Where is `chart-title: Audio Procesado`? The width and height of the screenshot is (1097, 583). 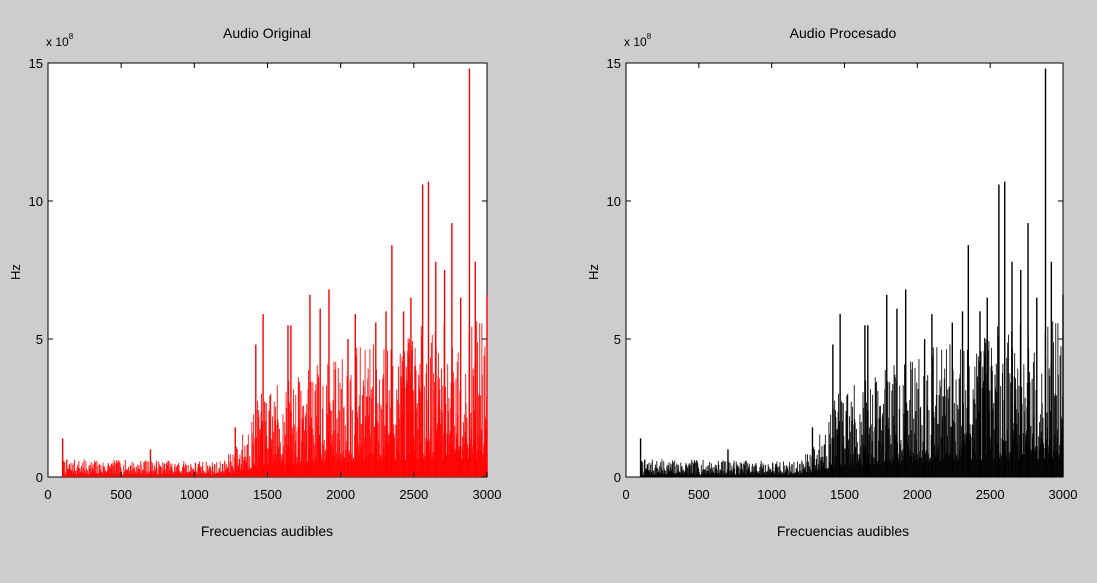
chart-title: Audio Procesado is located at coordinates (843, 33).